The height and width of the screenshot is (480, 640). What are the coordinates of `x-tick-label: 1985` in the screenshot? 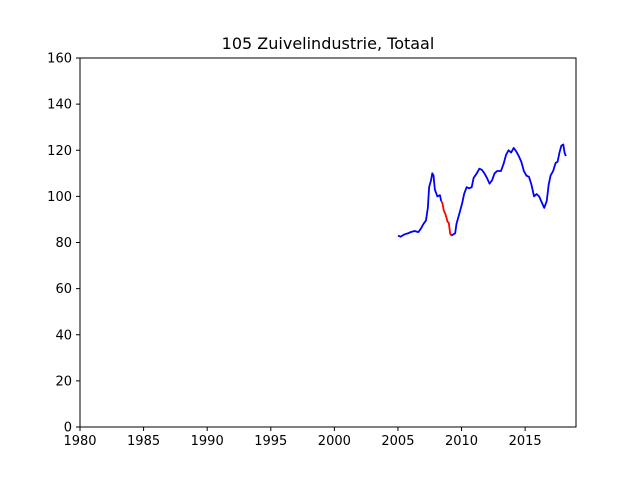 It's located at (143, 441).